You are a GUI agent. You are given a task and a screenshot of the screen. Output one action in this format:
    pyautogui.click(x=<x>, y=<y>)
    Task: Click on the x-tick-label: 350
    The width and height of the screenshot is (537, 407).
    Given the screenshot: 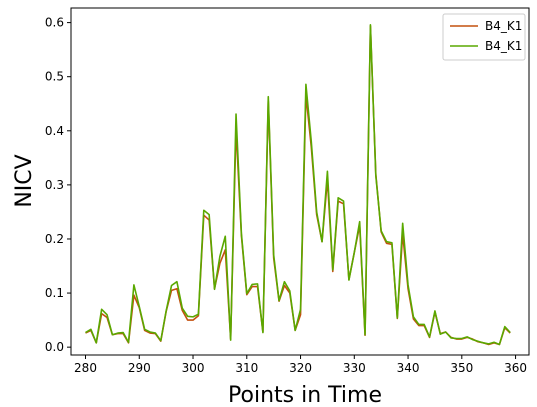 What is the action you would take?
    pyautogui.click(x=461, y=368)
    